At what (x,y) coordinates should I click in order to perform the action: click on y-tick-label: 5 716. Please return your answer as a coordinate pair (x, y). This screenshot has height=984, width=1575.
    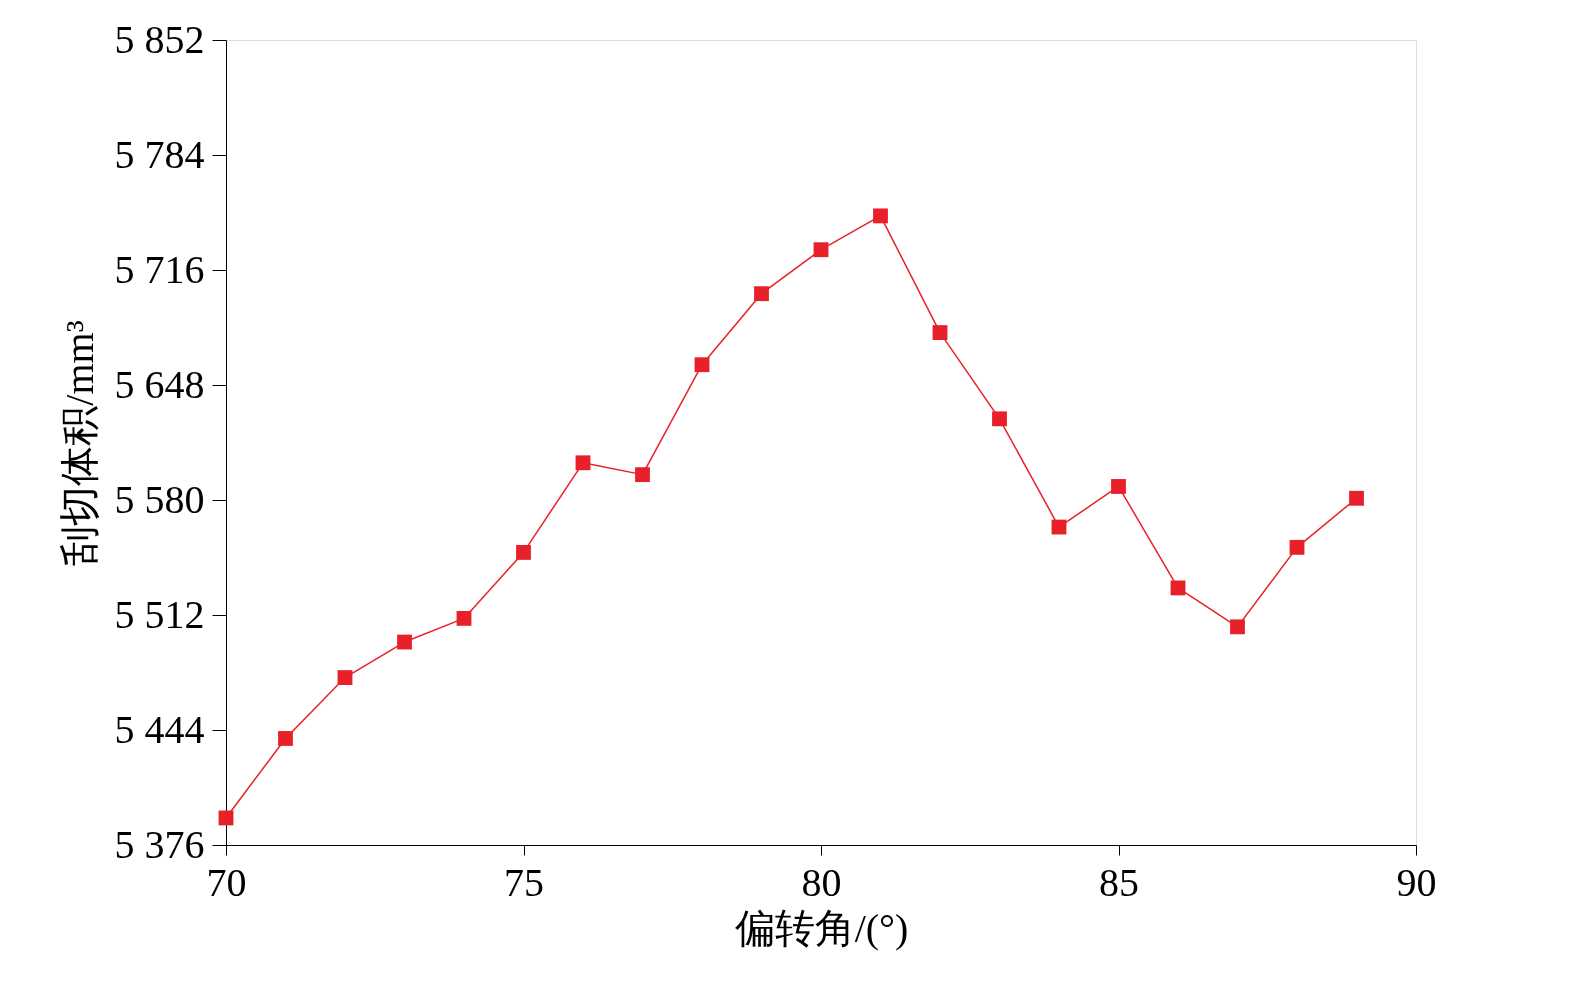
    Looking at the image, I should click on (159, 269).